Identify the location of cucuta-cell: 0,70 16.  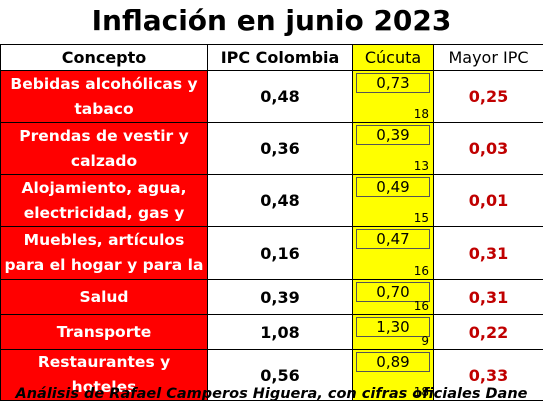
(393, 297).